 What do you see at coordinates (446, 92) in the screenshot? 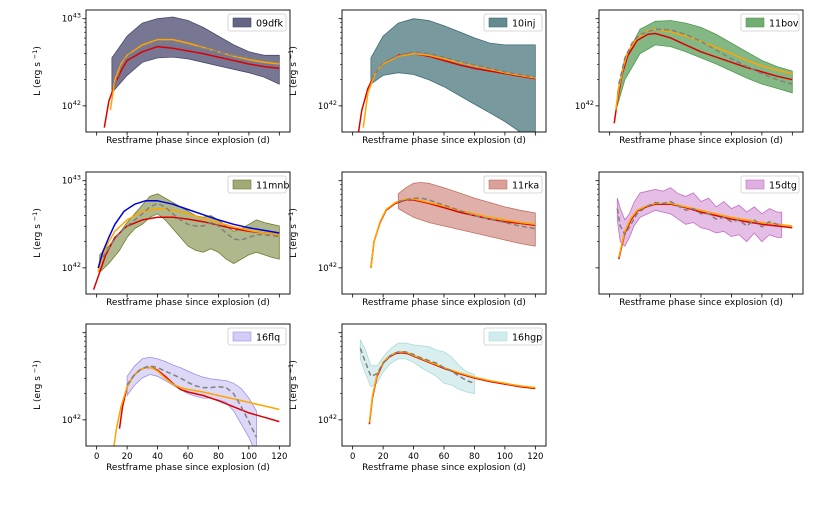
I see `series-red` at bounding box center [446, 92].